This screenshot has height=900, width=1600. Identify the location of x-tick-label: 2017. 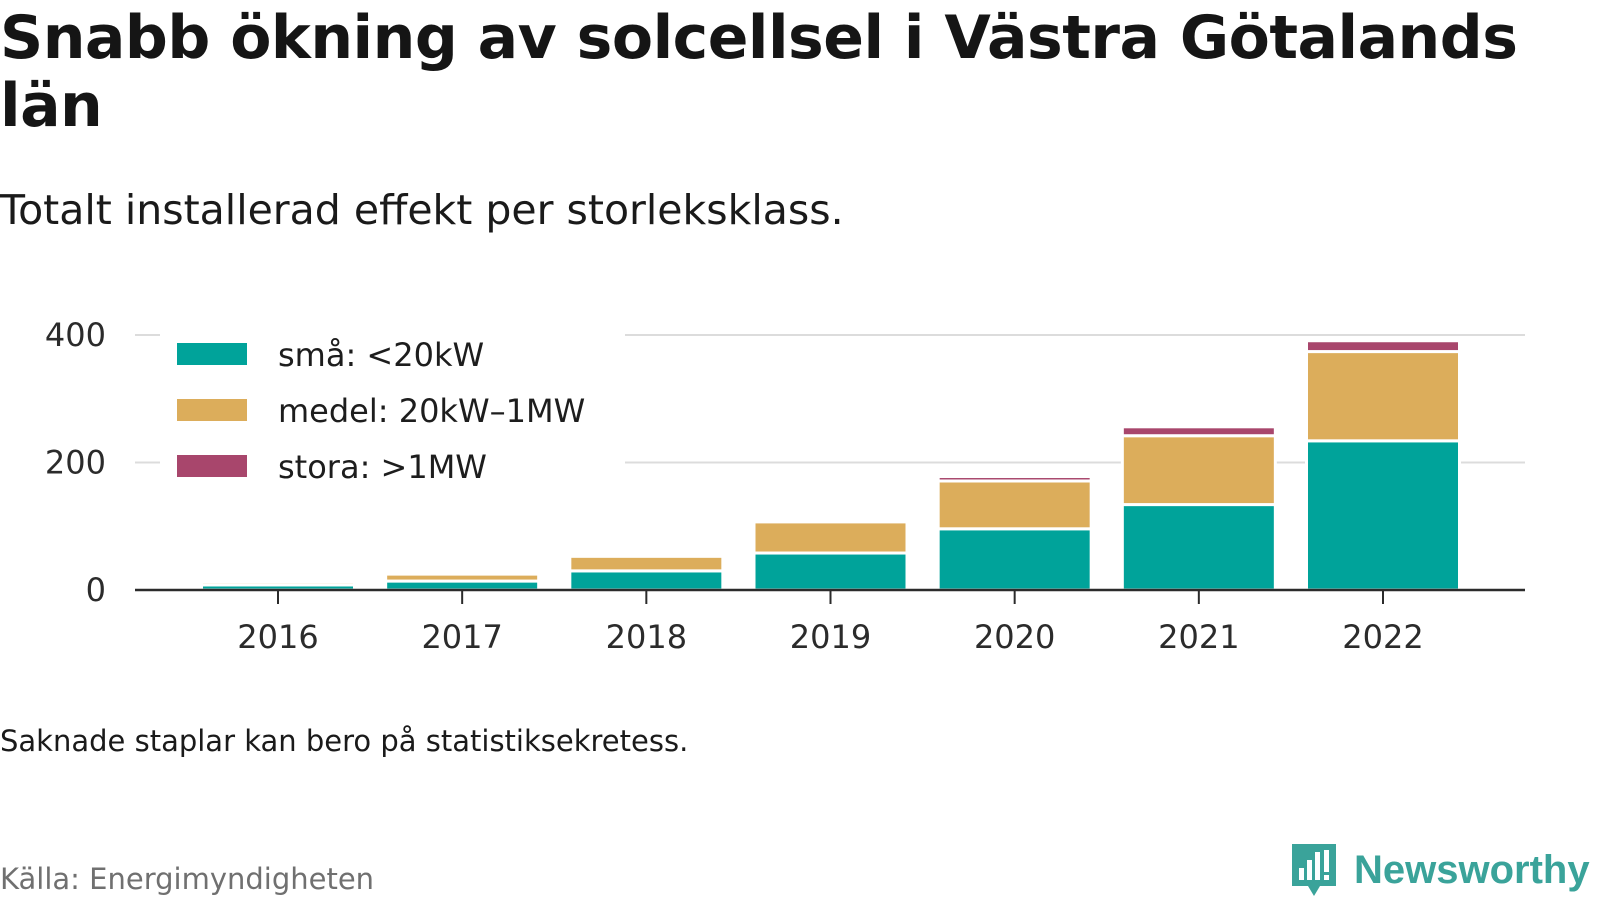
(461, 637).